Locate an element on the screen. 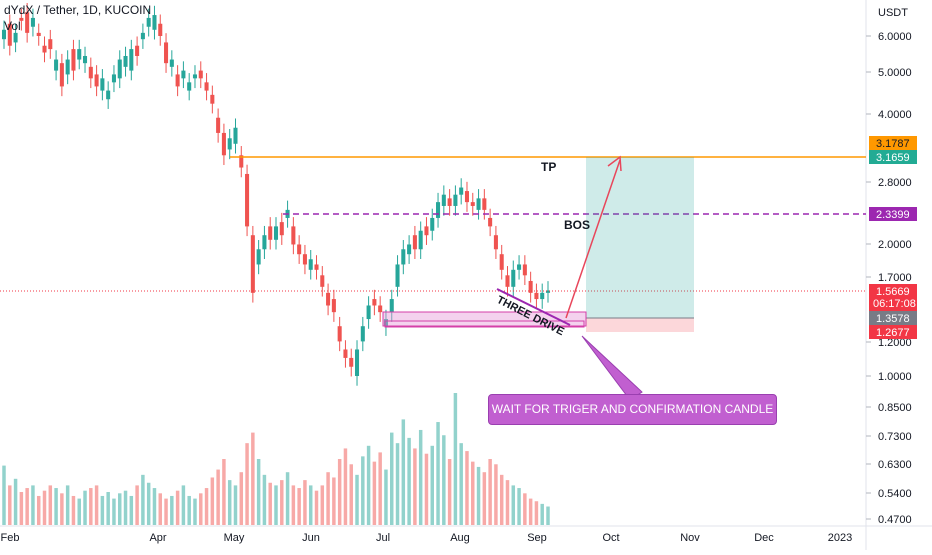  tp-arrow is located at coordinates (593, 239).